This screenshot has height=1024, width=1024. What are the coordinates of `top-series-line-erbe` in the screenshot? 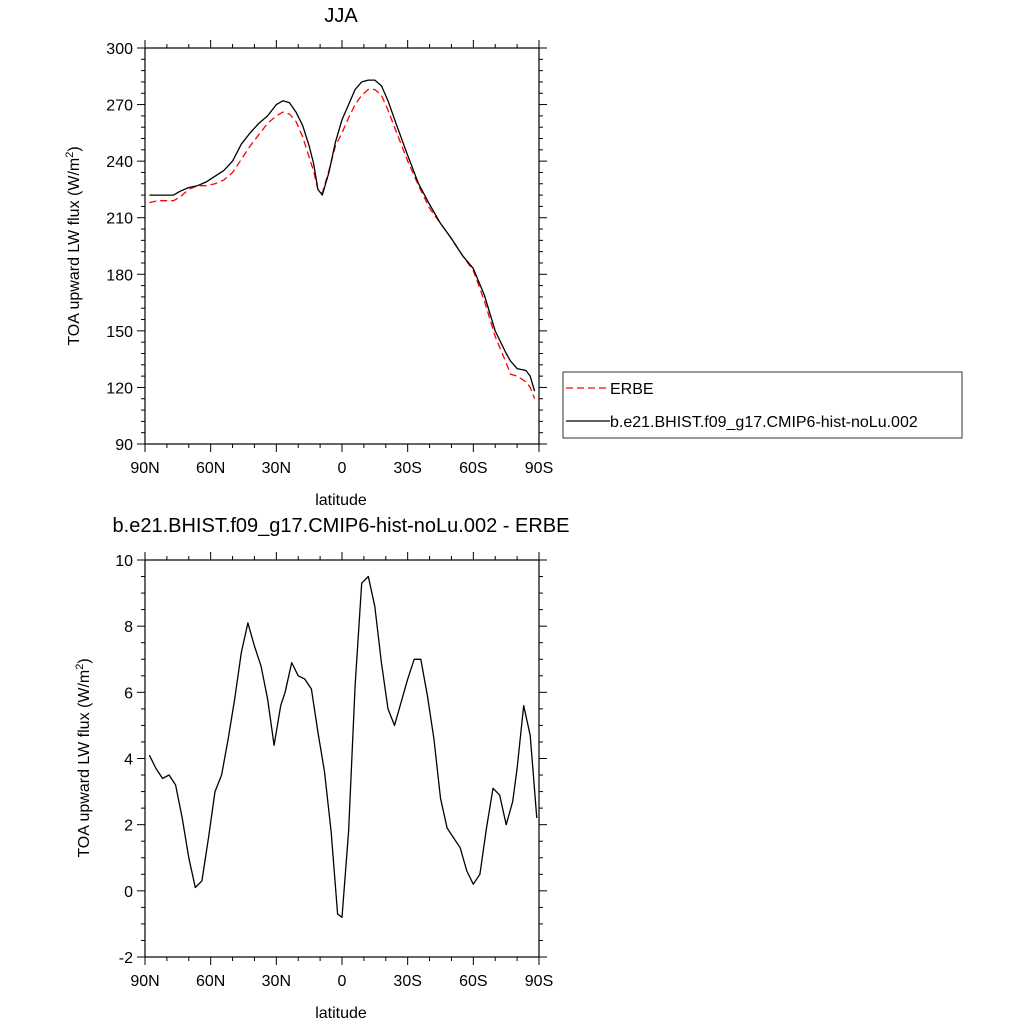 It's located at (342, 243).